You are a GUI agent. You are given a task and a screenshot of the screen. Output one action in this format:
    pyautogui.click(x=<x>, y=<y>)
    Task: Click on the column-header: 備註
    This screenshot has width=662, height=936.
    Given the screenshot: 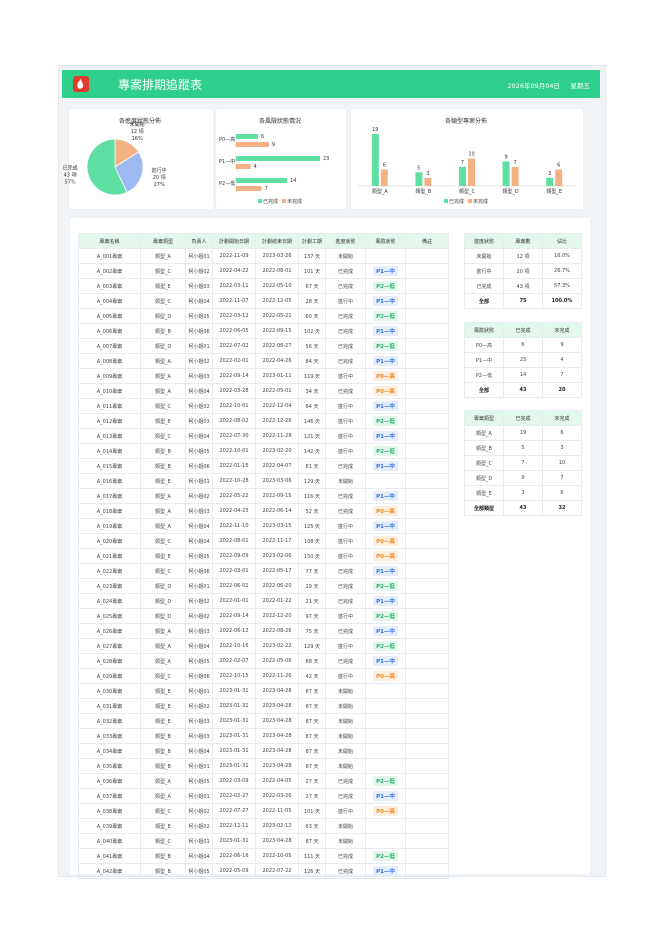 What is the action you would take?
    pyautogui.click(x=427, y=241)
    